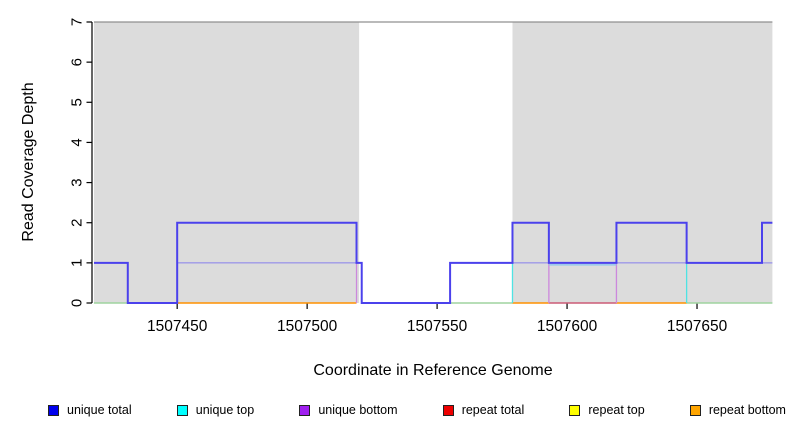 This screenshot has height=432, width=792. Describe the element at coordinates (28, 162) in the screenshot. I see `y-axis-title: Read Coverage Depth` at that location.